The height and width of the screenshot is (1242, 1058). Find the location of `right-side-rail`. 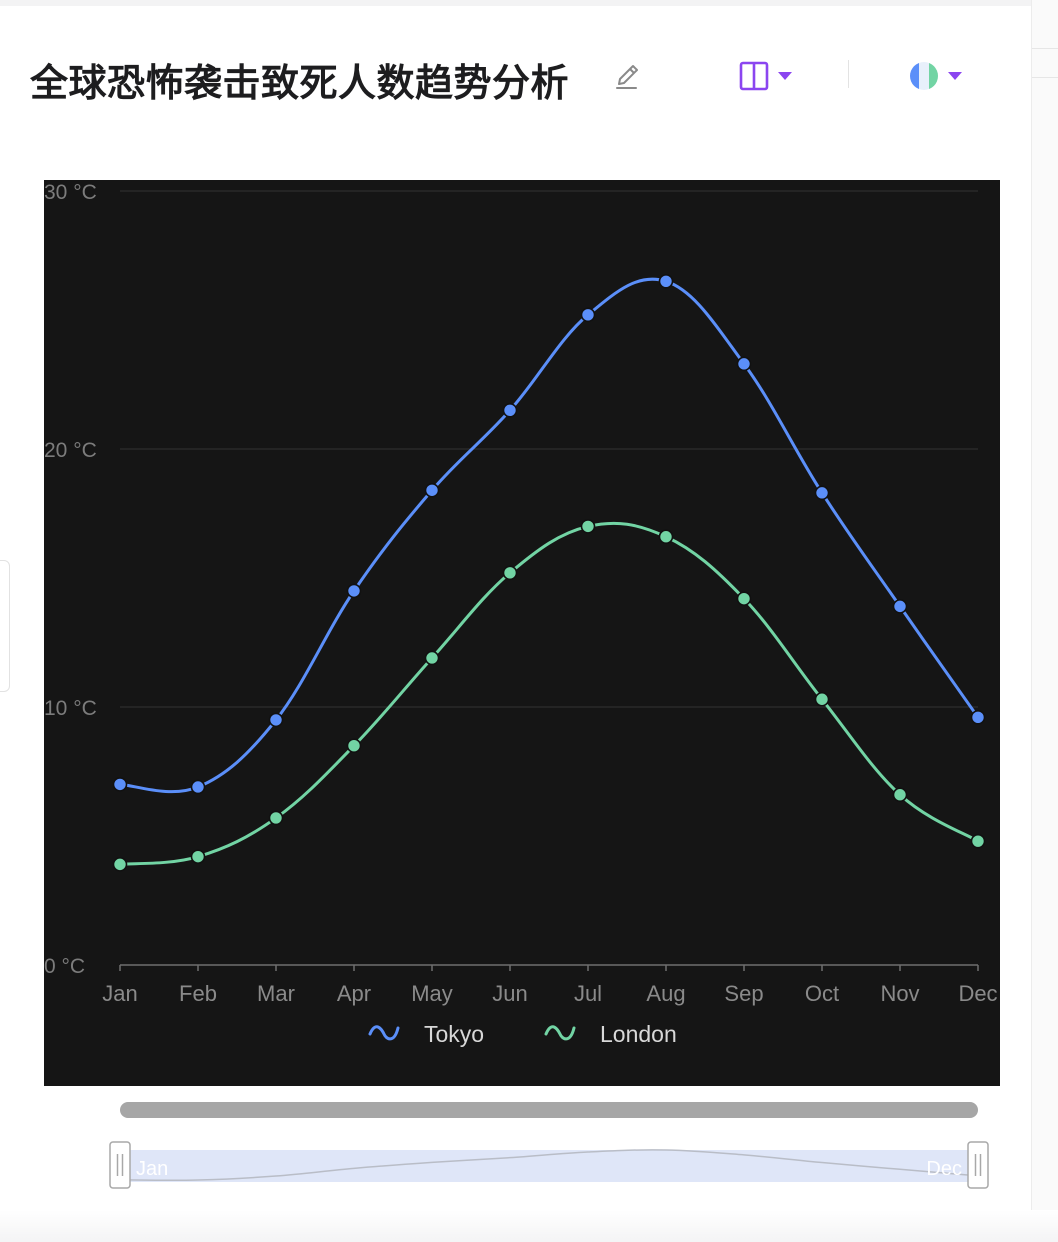

right-side-rail is located at coordinates (1044, 621).